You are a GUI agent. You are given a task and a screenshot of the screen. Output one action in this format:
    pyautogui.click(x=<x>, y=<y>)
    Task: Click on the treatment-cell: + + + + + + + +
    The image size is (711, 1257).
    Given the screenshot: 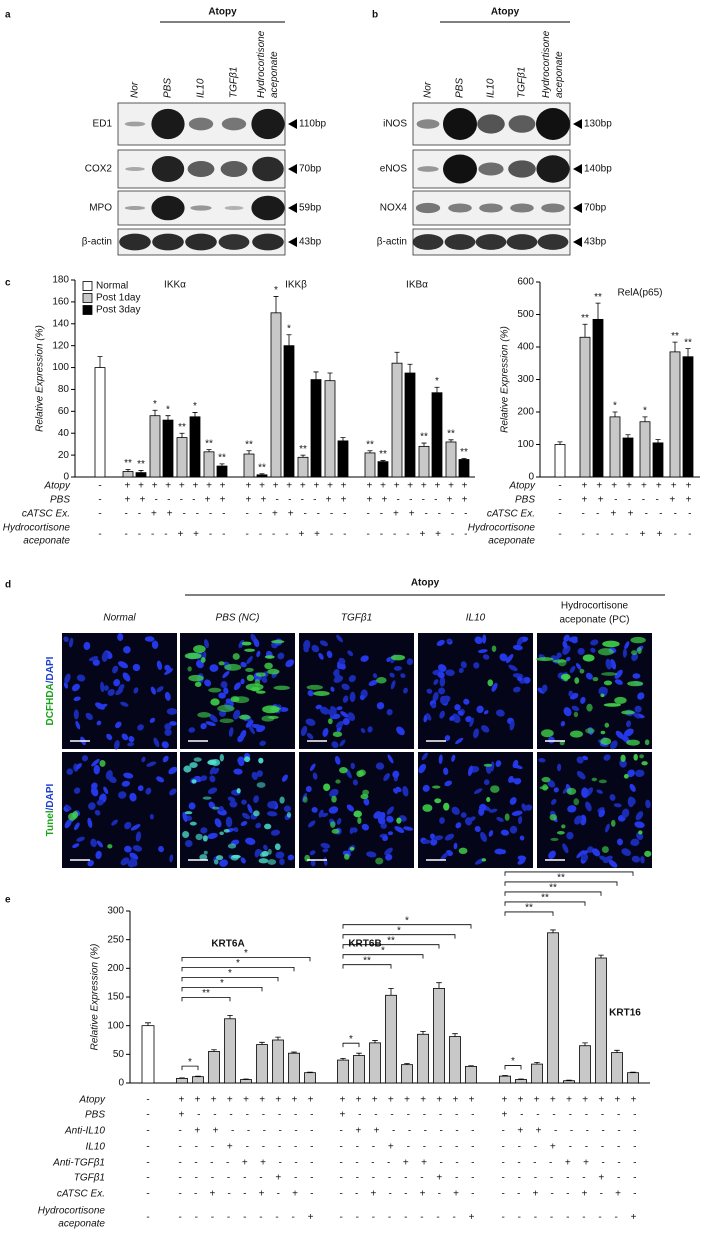 What is the action you would take?
    pyautogui.click(x=175, y=486)
    